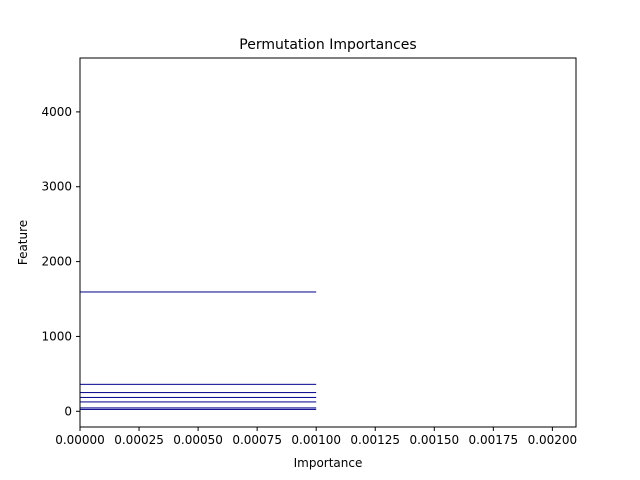 This screenshot has width=640, height=480. I want to click on x-tick-label-5: 0.00125, so click(375, 440).